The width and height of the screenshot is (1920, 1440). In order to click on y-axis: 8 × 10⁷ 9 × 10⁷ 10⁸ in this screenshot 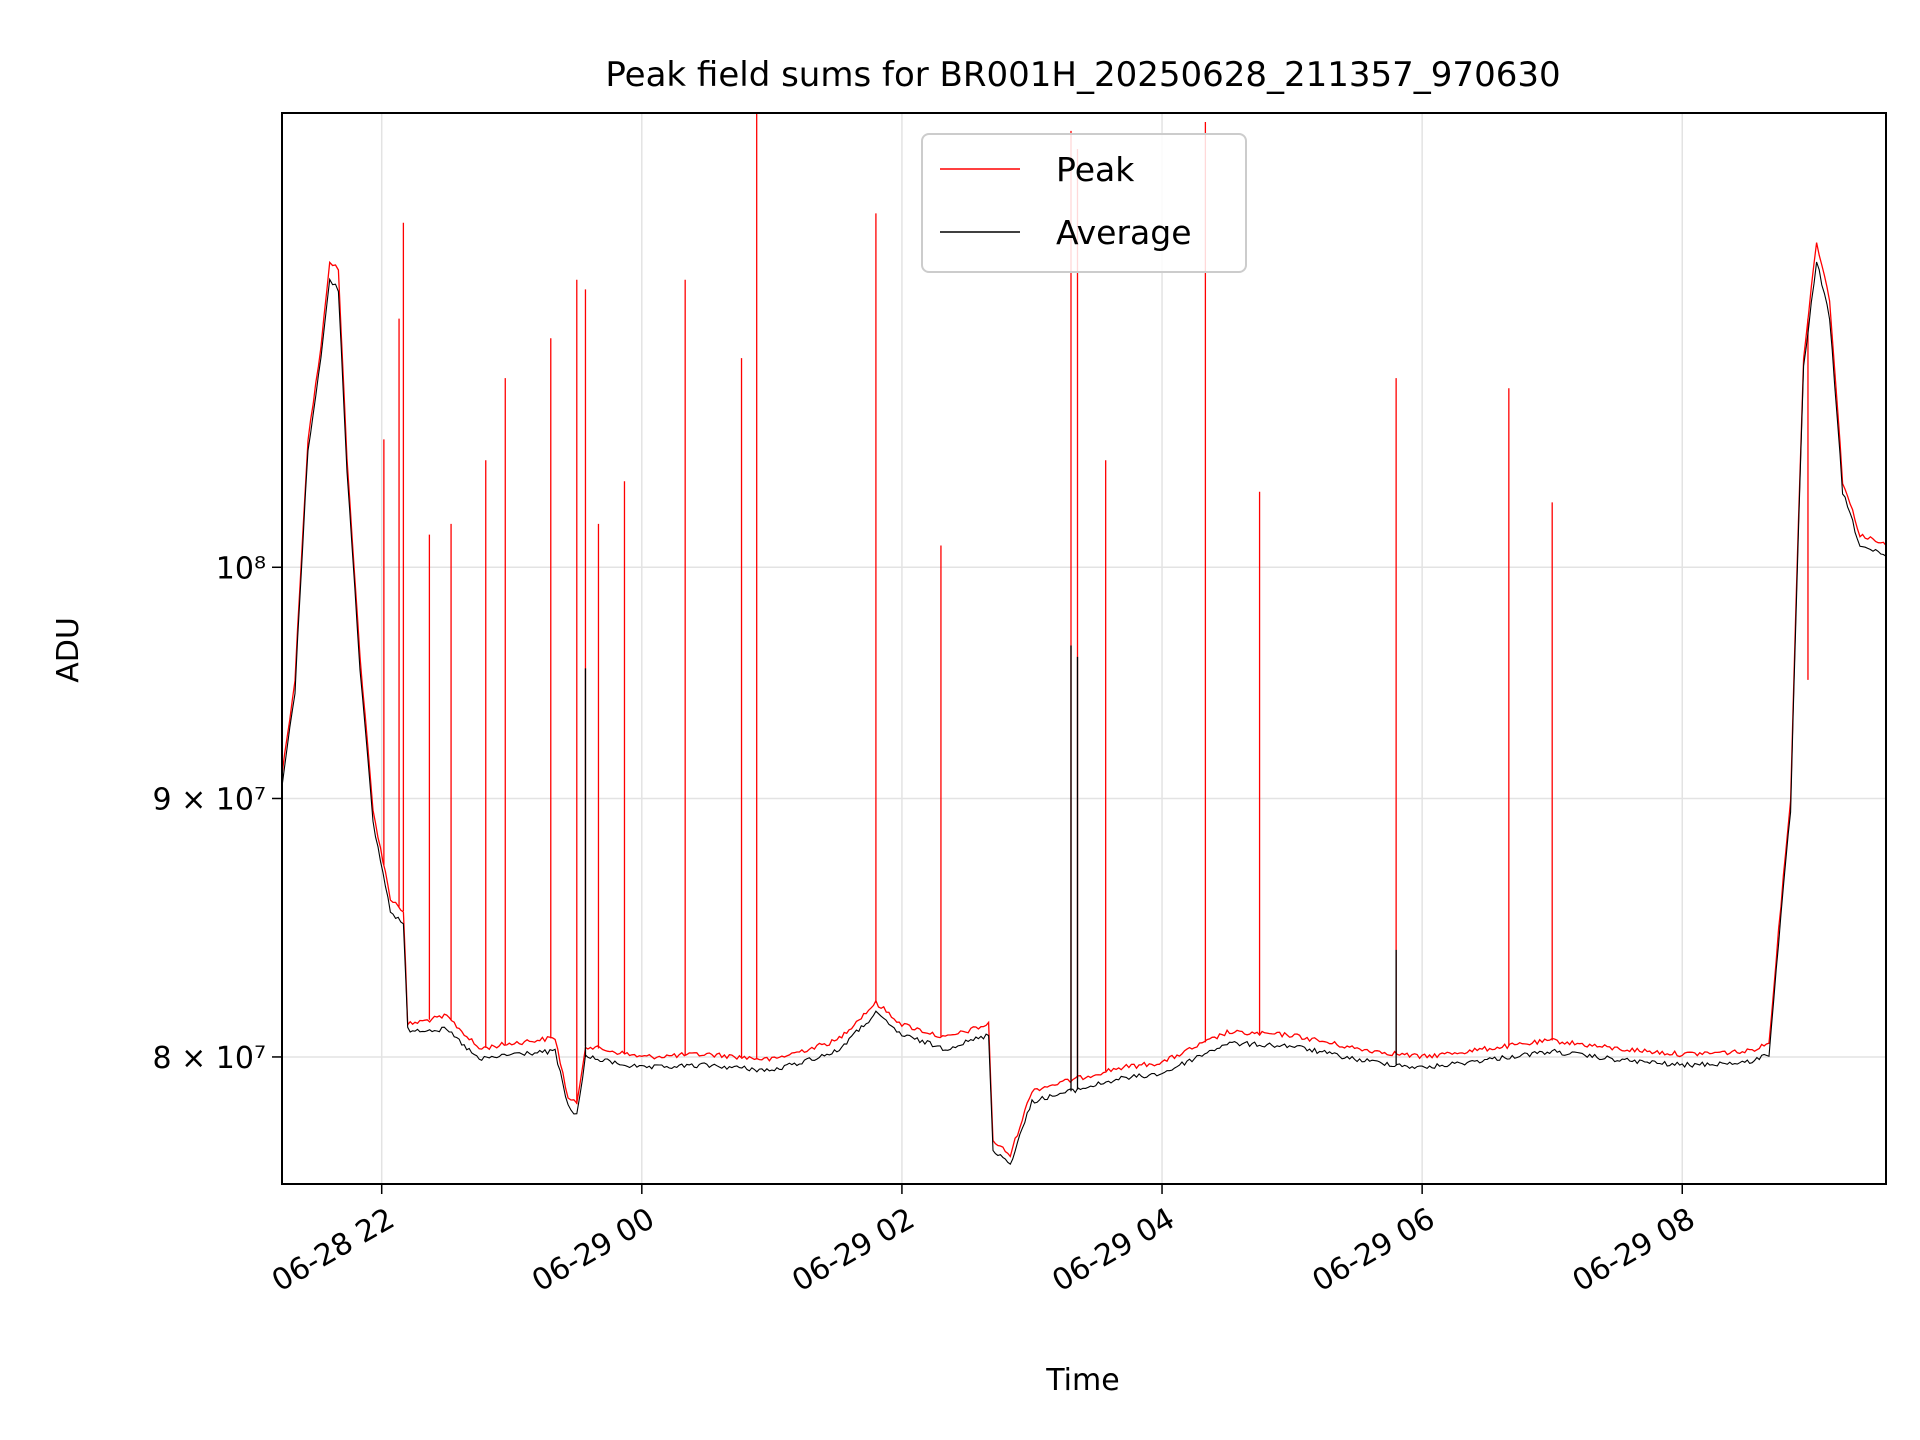, I will do `click(217, 813)`.